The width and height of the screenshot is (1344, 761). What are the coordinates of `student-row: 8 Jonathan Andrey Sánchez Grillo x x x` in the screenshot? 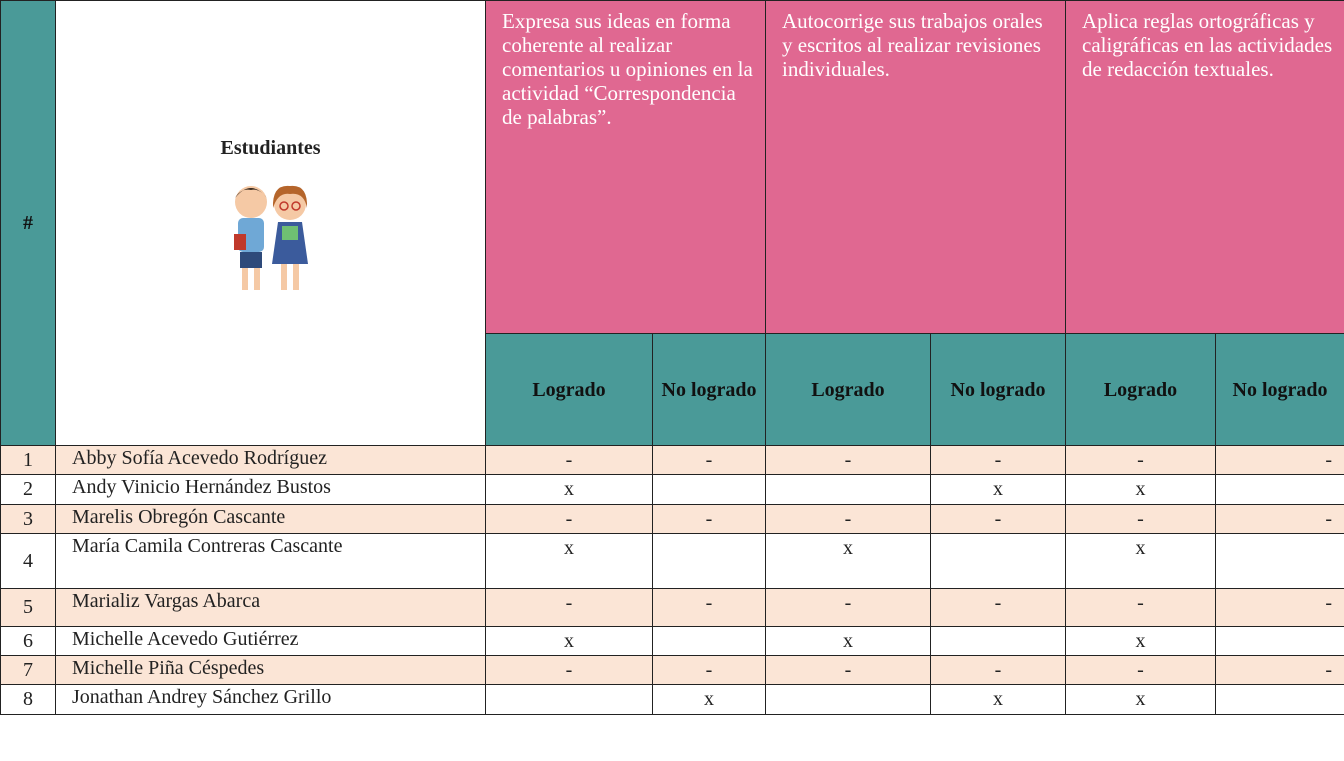 It's located at (672, 699).